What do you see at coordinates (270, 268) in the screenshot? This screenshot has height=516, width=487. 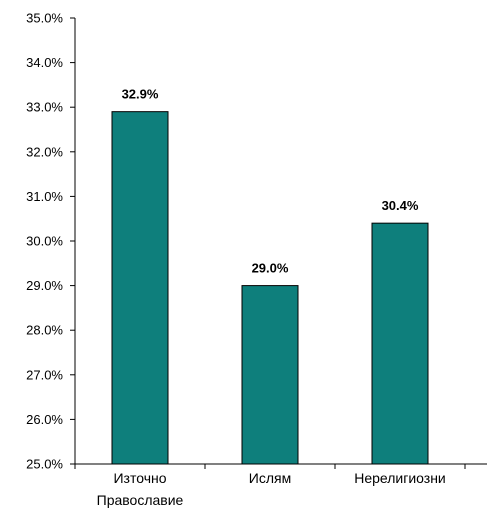 I see `bar-data-label: 29.0%` at bounding box center [270, 268].